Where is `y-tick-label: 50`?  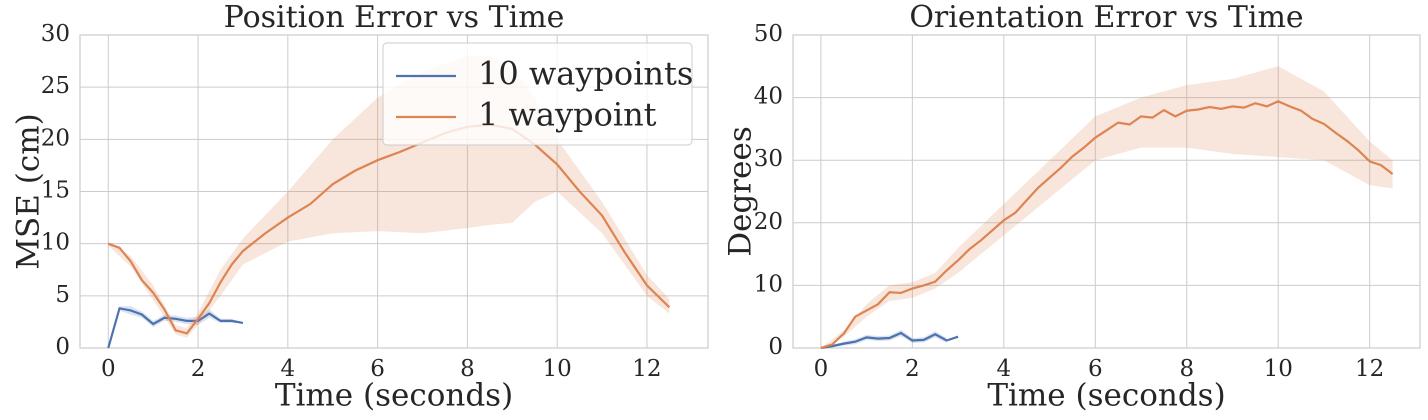
y-tick-label: 50 is located at coordinates (768, 34).